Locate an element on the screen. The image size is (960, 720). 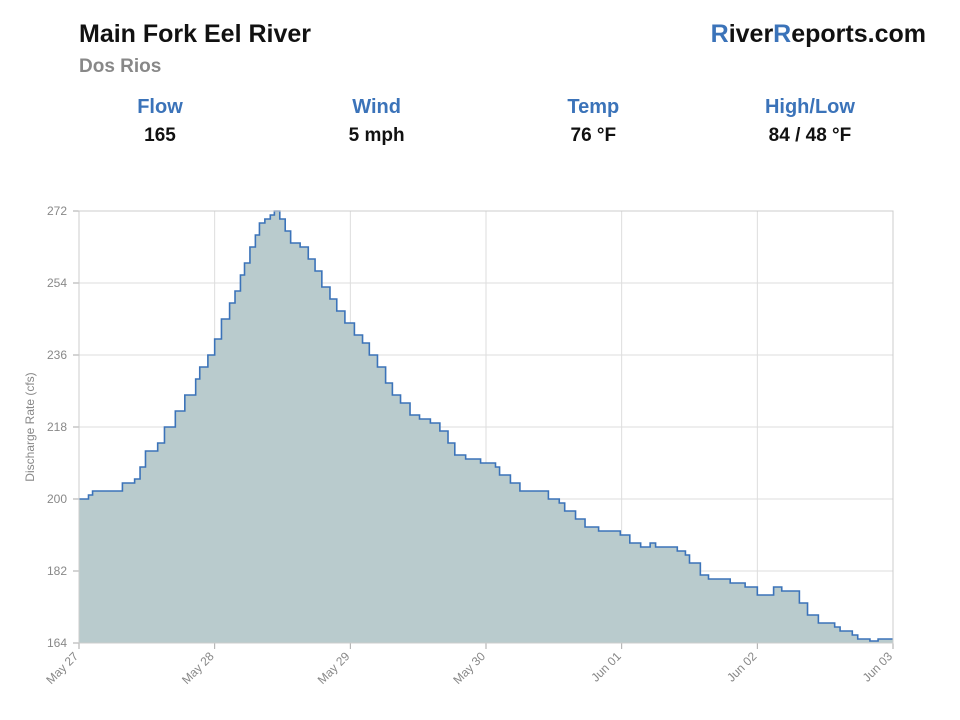
y-tick-label: 164 is located at coordinates (57, 643).